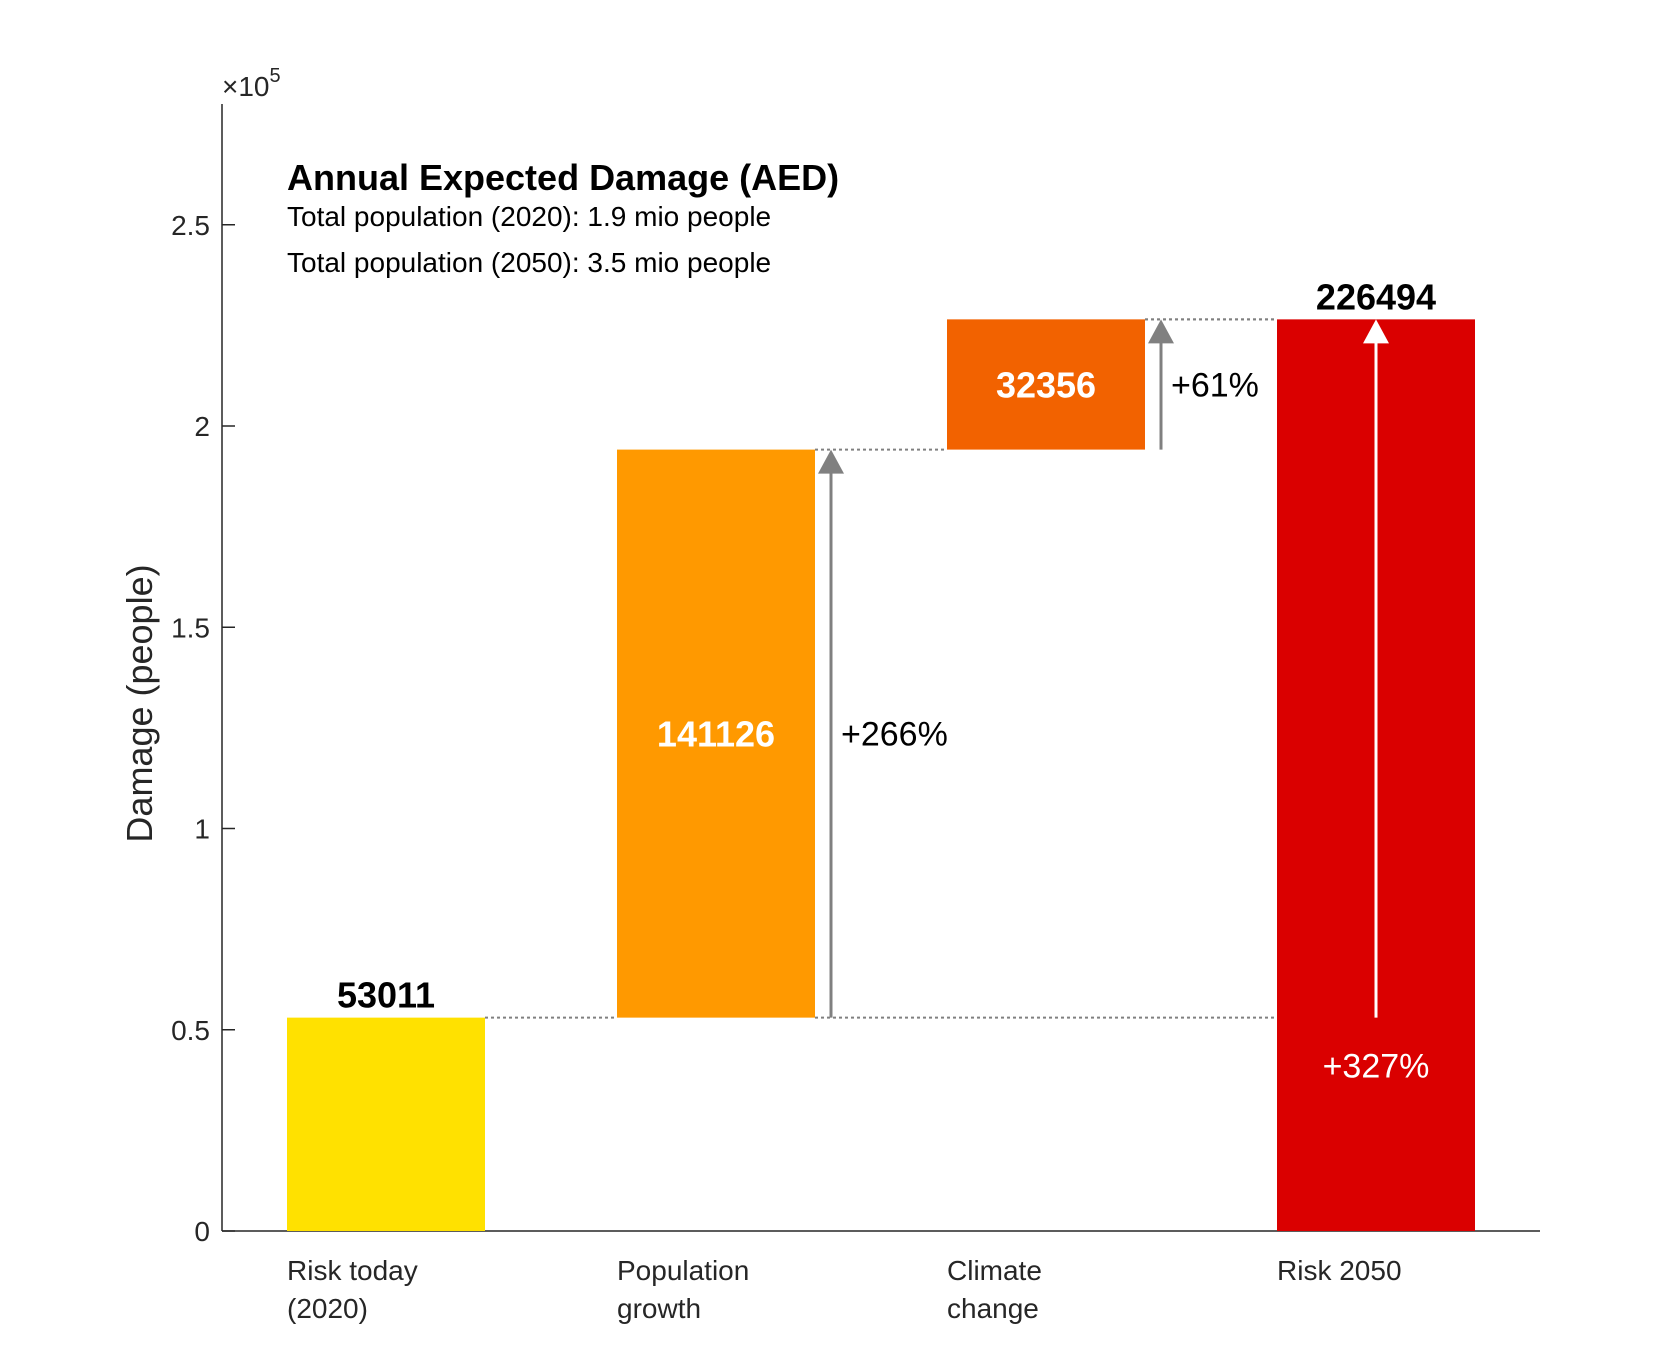  I want to click on category-label: Risk 2050, so click(1339, 1270).